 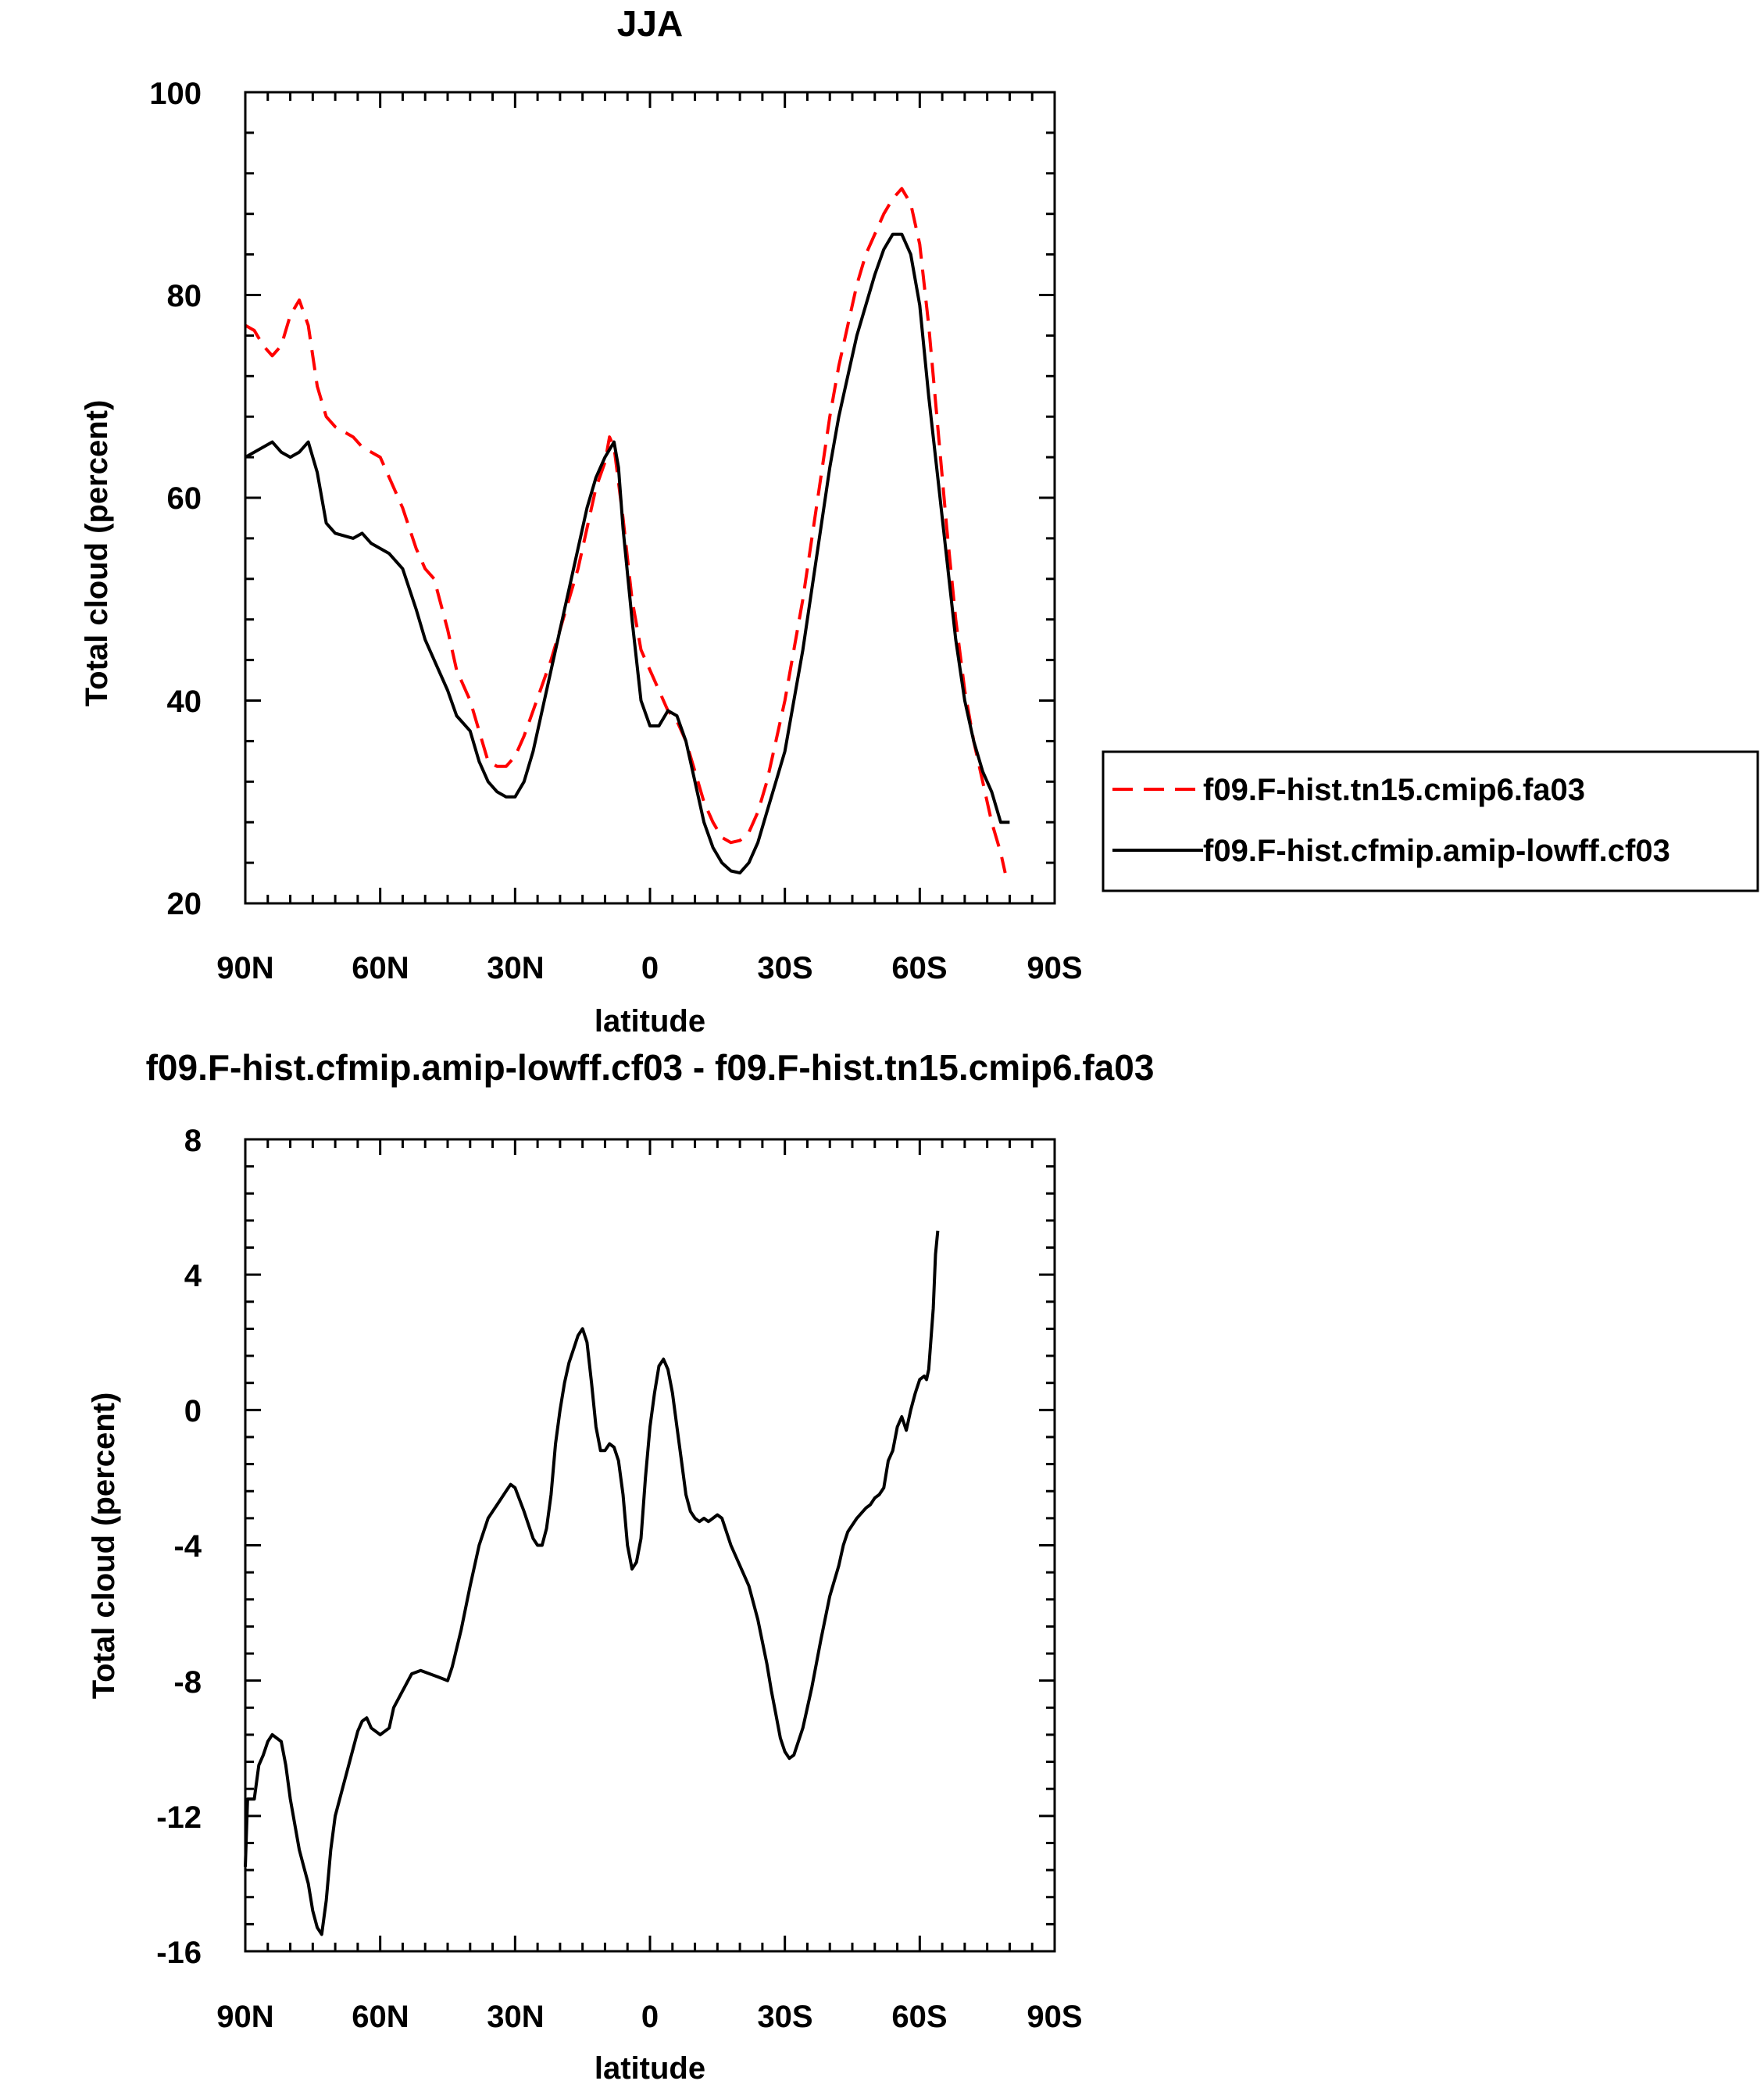 What do you see at coordinates (785, 968) in the screenshot?
I see `top-xtick-label: 30S` at bounding box center [785, 968].